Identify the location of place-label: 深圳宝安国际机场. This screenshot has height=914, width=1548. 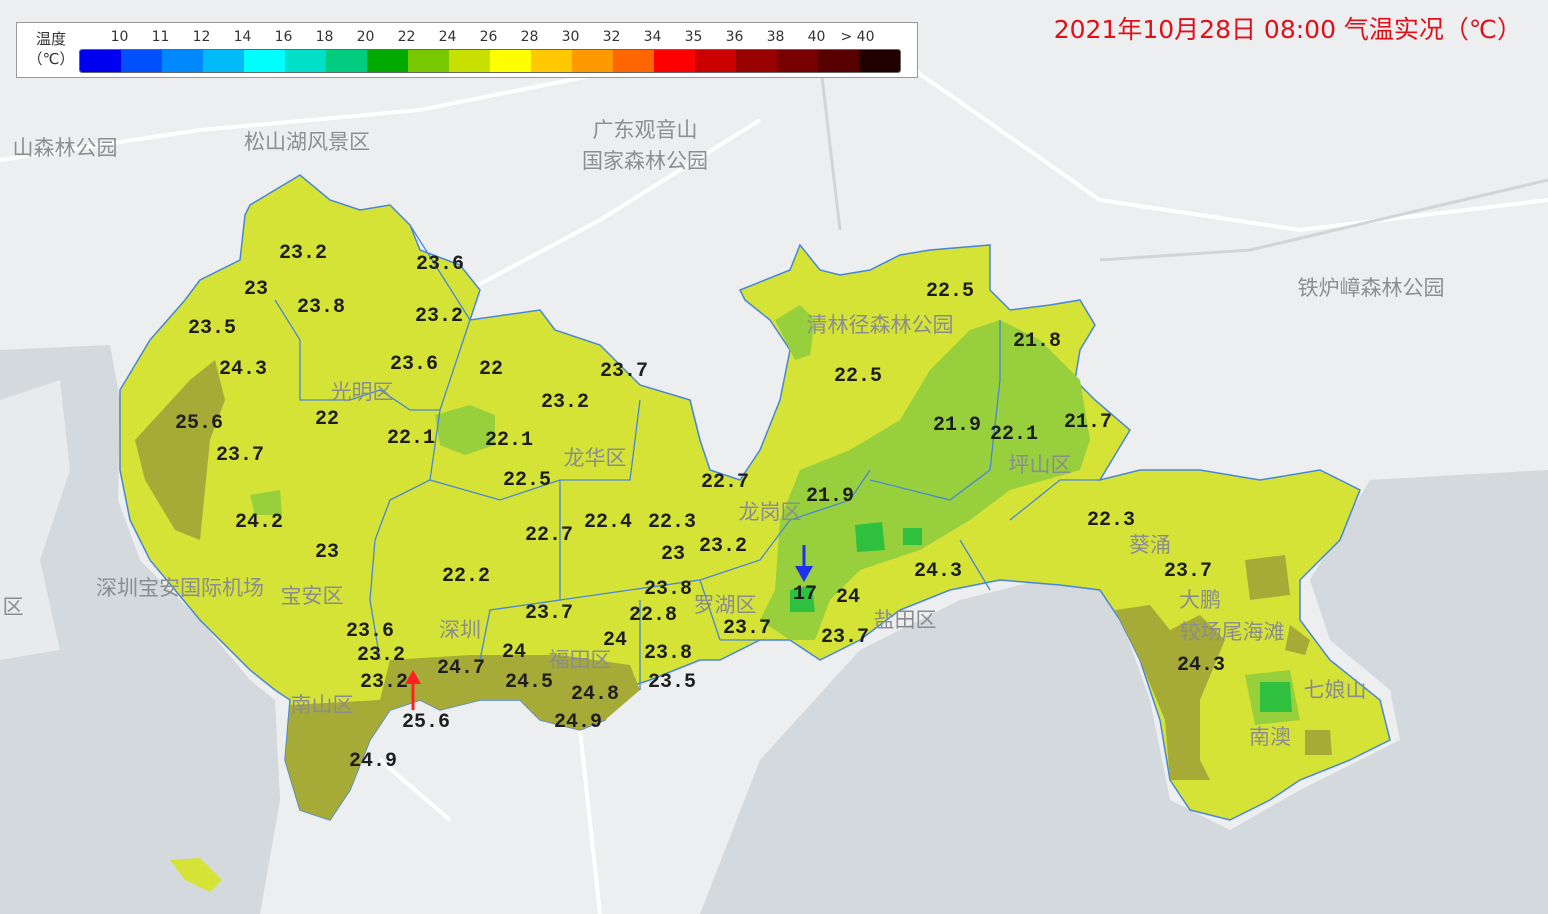
(180, 588).